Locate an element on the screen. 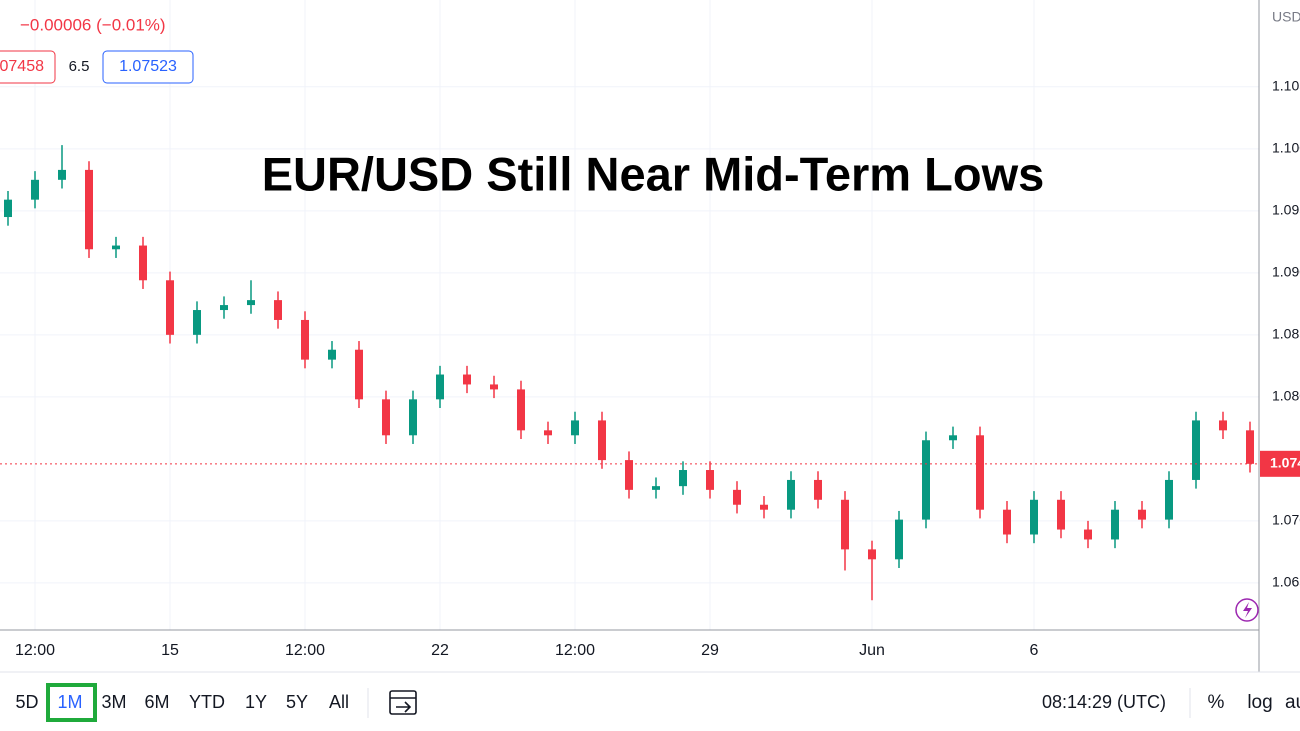 The width and height of the screenshot is (1300, 731). x-tick-label: 6 is located at coordinates (1034, 650).